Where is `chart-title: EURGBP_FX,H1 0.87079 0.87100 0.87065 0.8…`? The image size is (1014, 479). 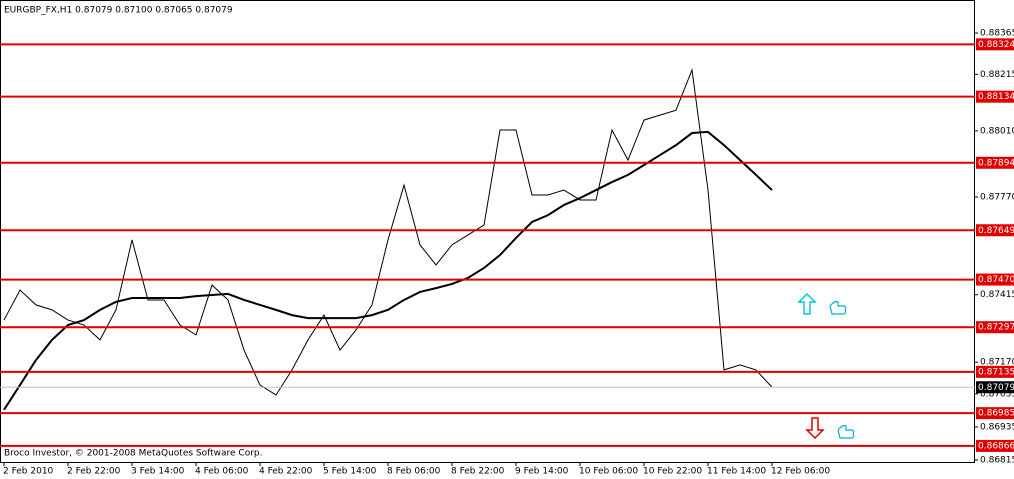 chart-title: EURGBP_FX,H1 0.87079 0.87100 0.87065 0.8… is located at coordinates (118, 11).